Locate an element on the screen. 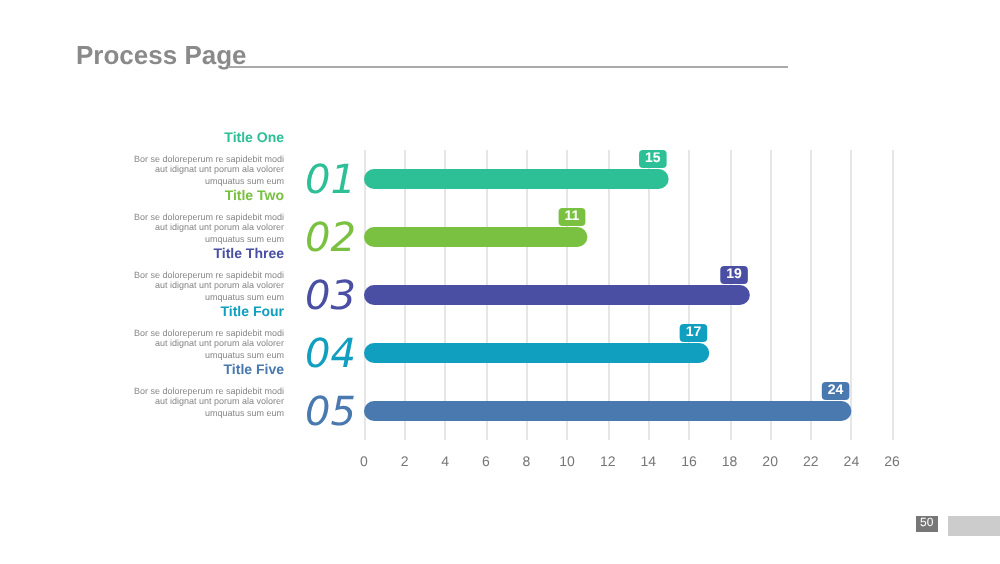 The width and height of the screenshot is (1000, 564). y-tick-label: 03 is located at coordinates (330, 295).